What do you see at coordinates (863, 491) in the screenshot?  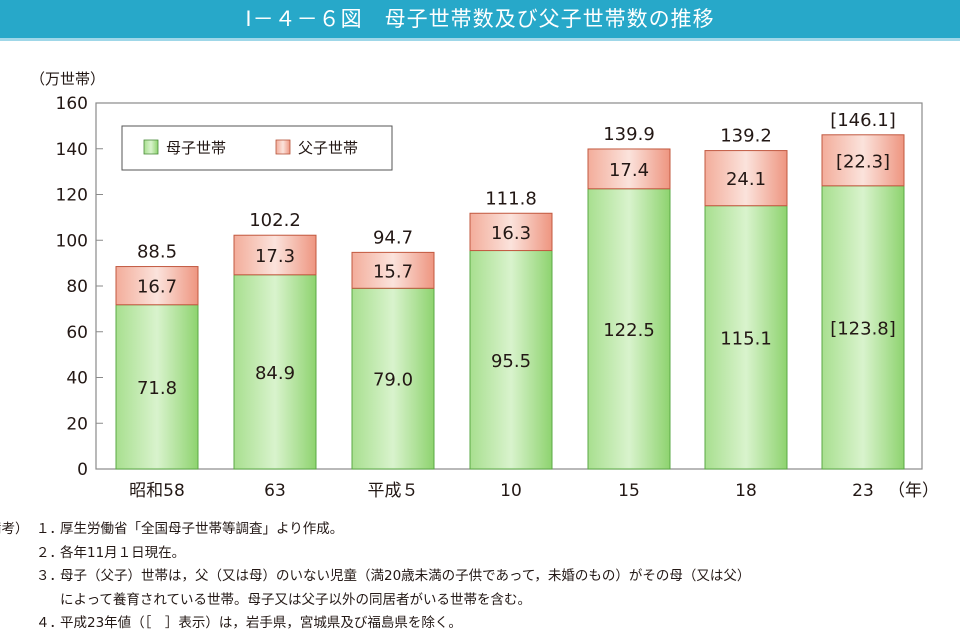 I see `x-tick-label: 23` at bounding box center [863, 491].